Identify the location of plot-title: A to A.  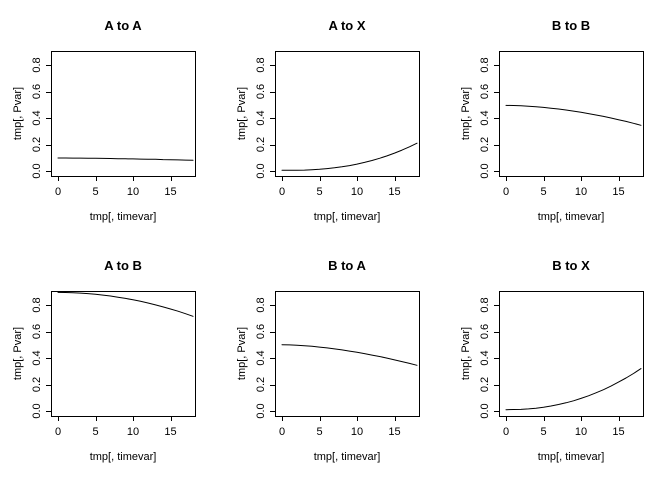
(123, 25).